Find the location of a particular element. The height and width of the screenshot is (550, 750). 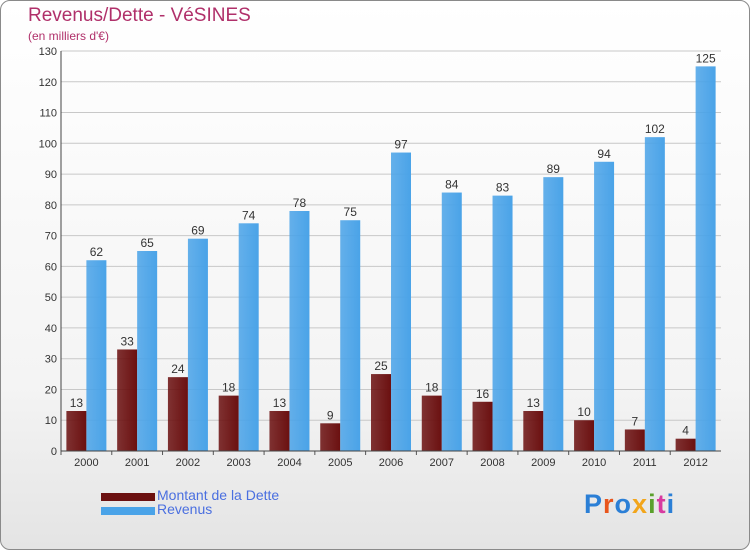

logo-letter: r is located at coordinates (609, 504).